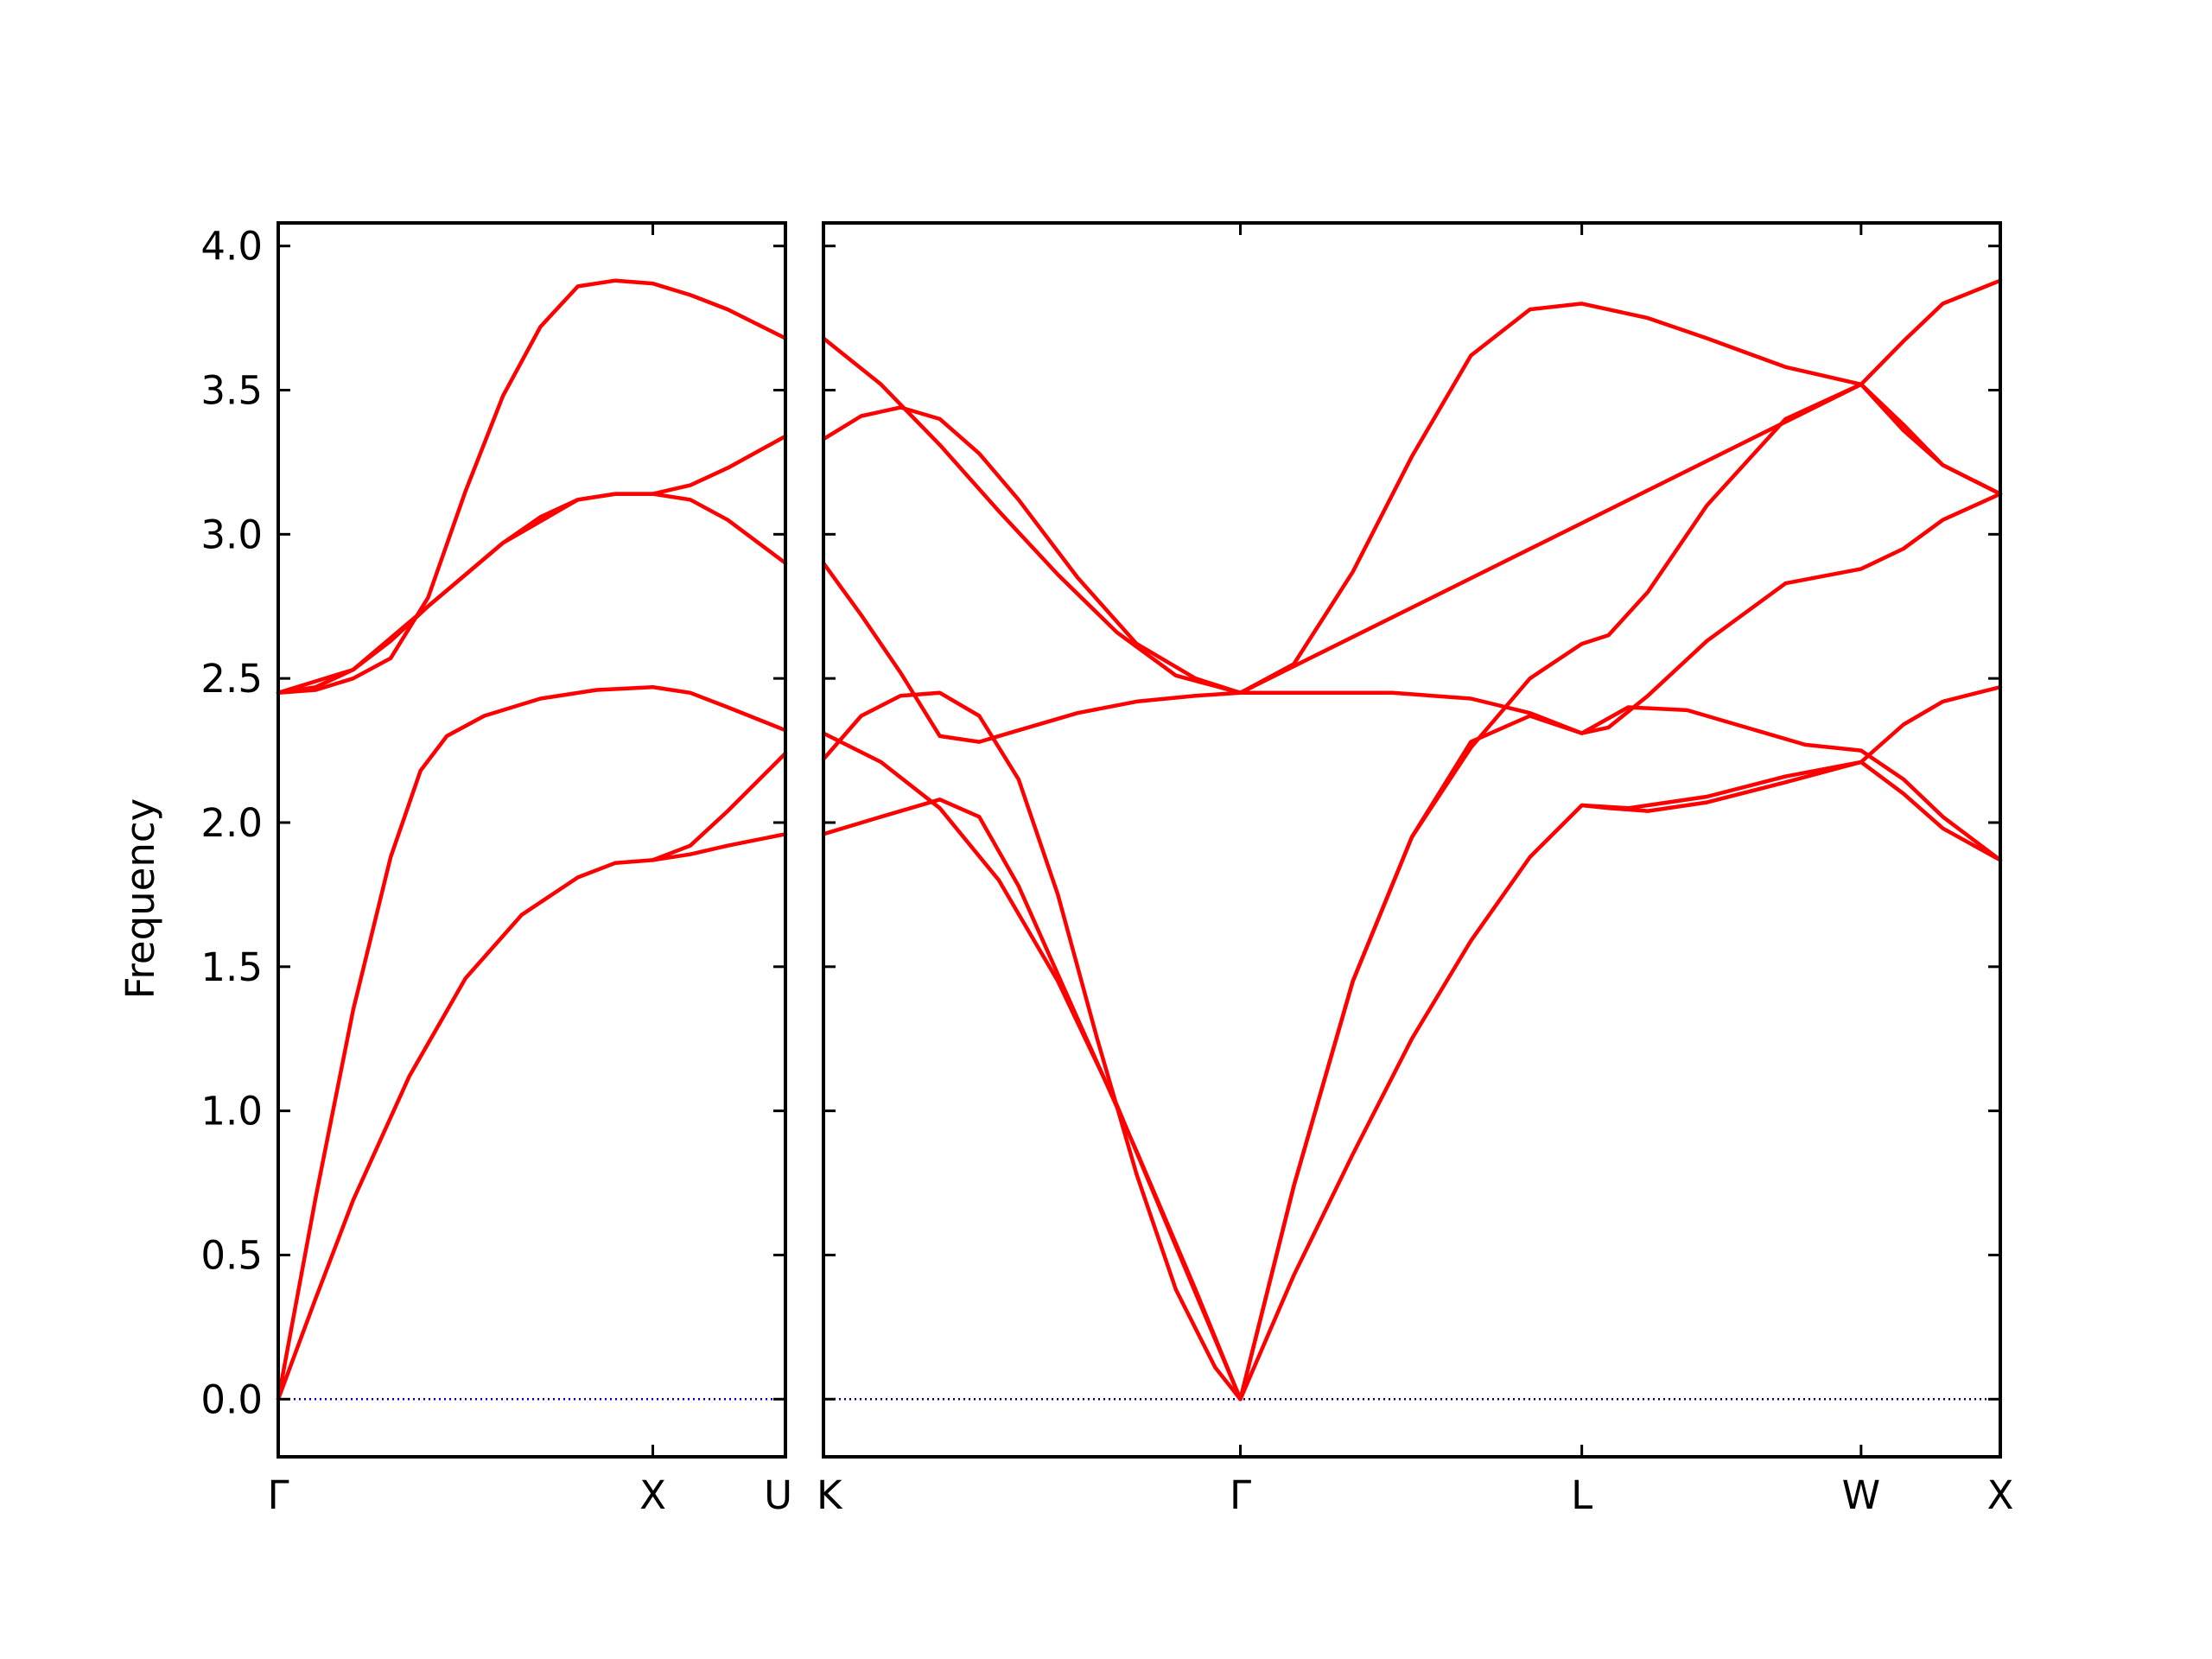 The height and width of the screenshot is (1659, 2212). Describe the element at coordinates (232, 1399) in the screenshot. I see `y-tick-label: 0.0` at that location.